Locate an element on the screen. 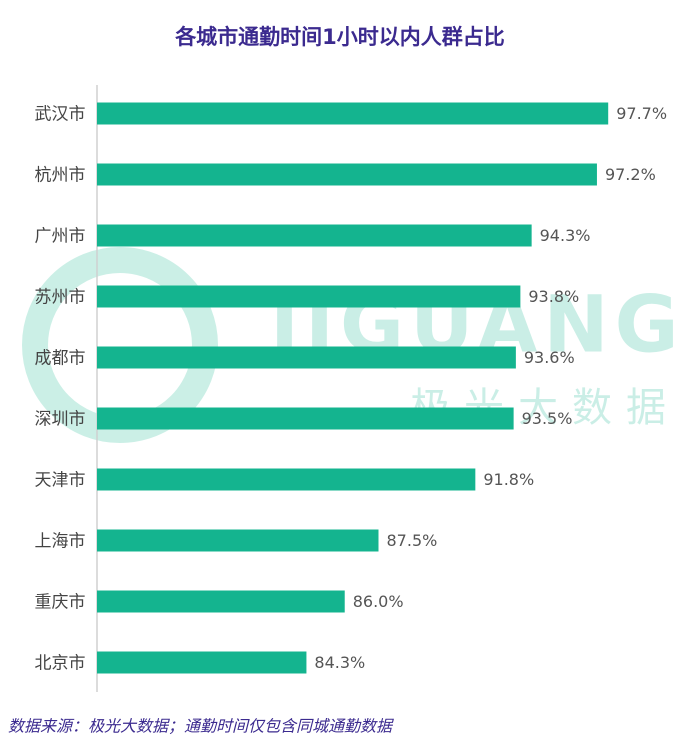 The height and width of the screenshot is (755, 680). value-label: 97.7% is located at coordinates (641, 113).